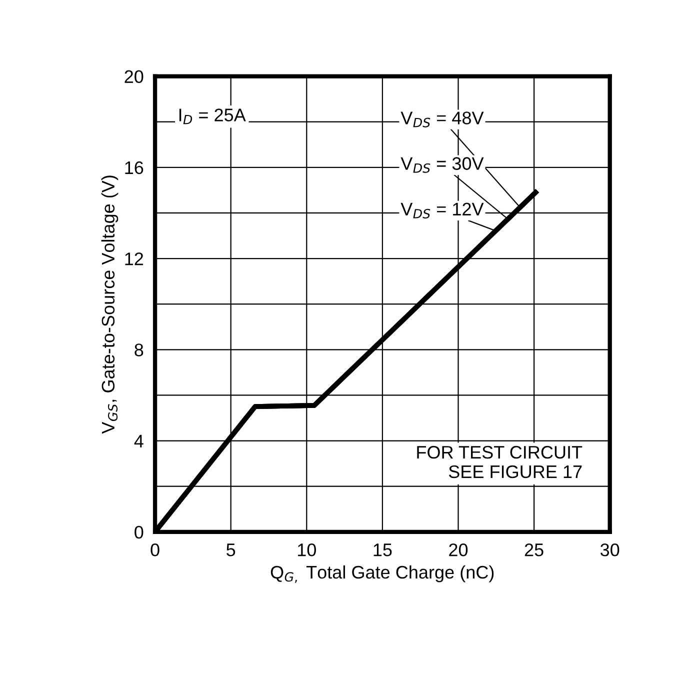 This screenshot has width=686, height=675. Describe the element at coordinates (610, 549) in the screenshot. I see `x-tick-label: 30` at that location.